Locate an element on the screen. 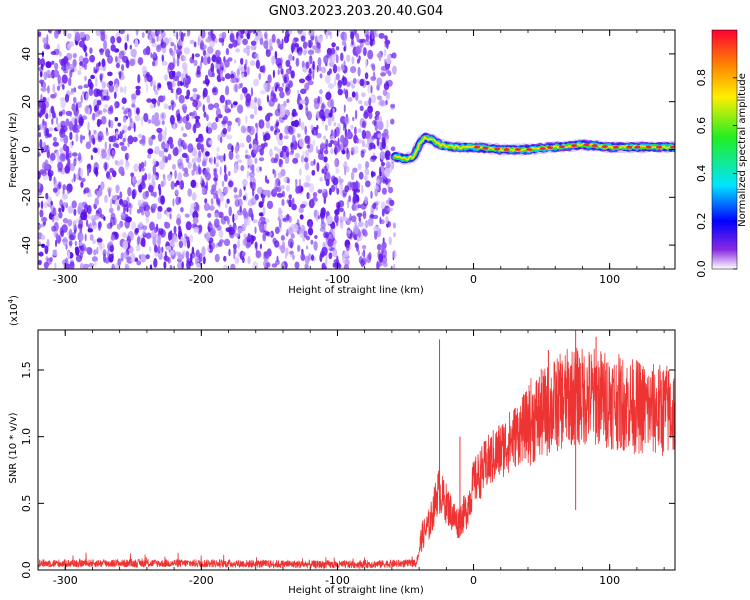  y-tick-label: 20 is located at coordinates (26, 102).